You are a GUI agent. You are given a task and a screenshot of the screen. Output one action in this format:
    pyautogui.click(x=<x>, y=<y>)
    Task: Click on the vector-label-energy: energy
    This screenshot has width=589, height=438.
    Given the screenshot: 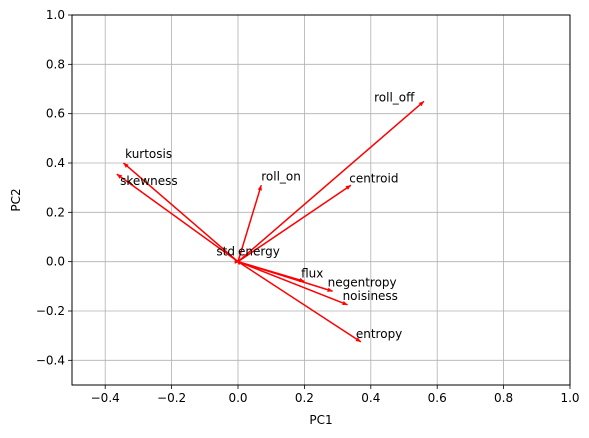 What is the action you would take?
    pyautogui.click(x=259, y=252)
    